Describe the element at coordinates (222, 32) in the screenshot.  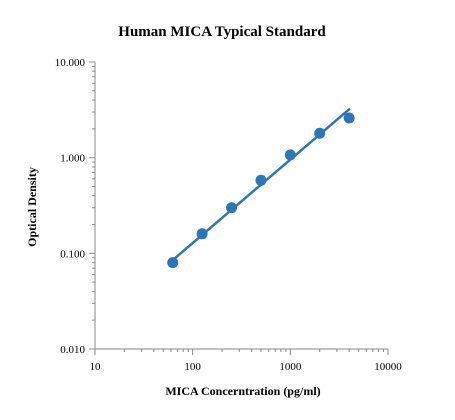
I see `chart-title: Human MICA Typical Standard` at that location.